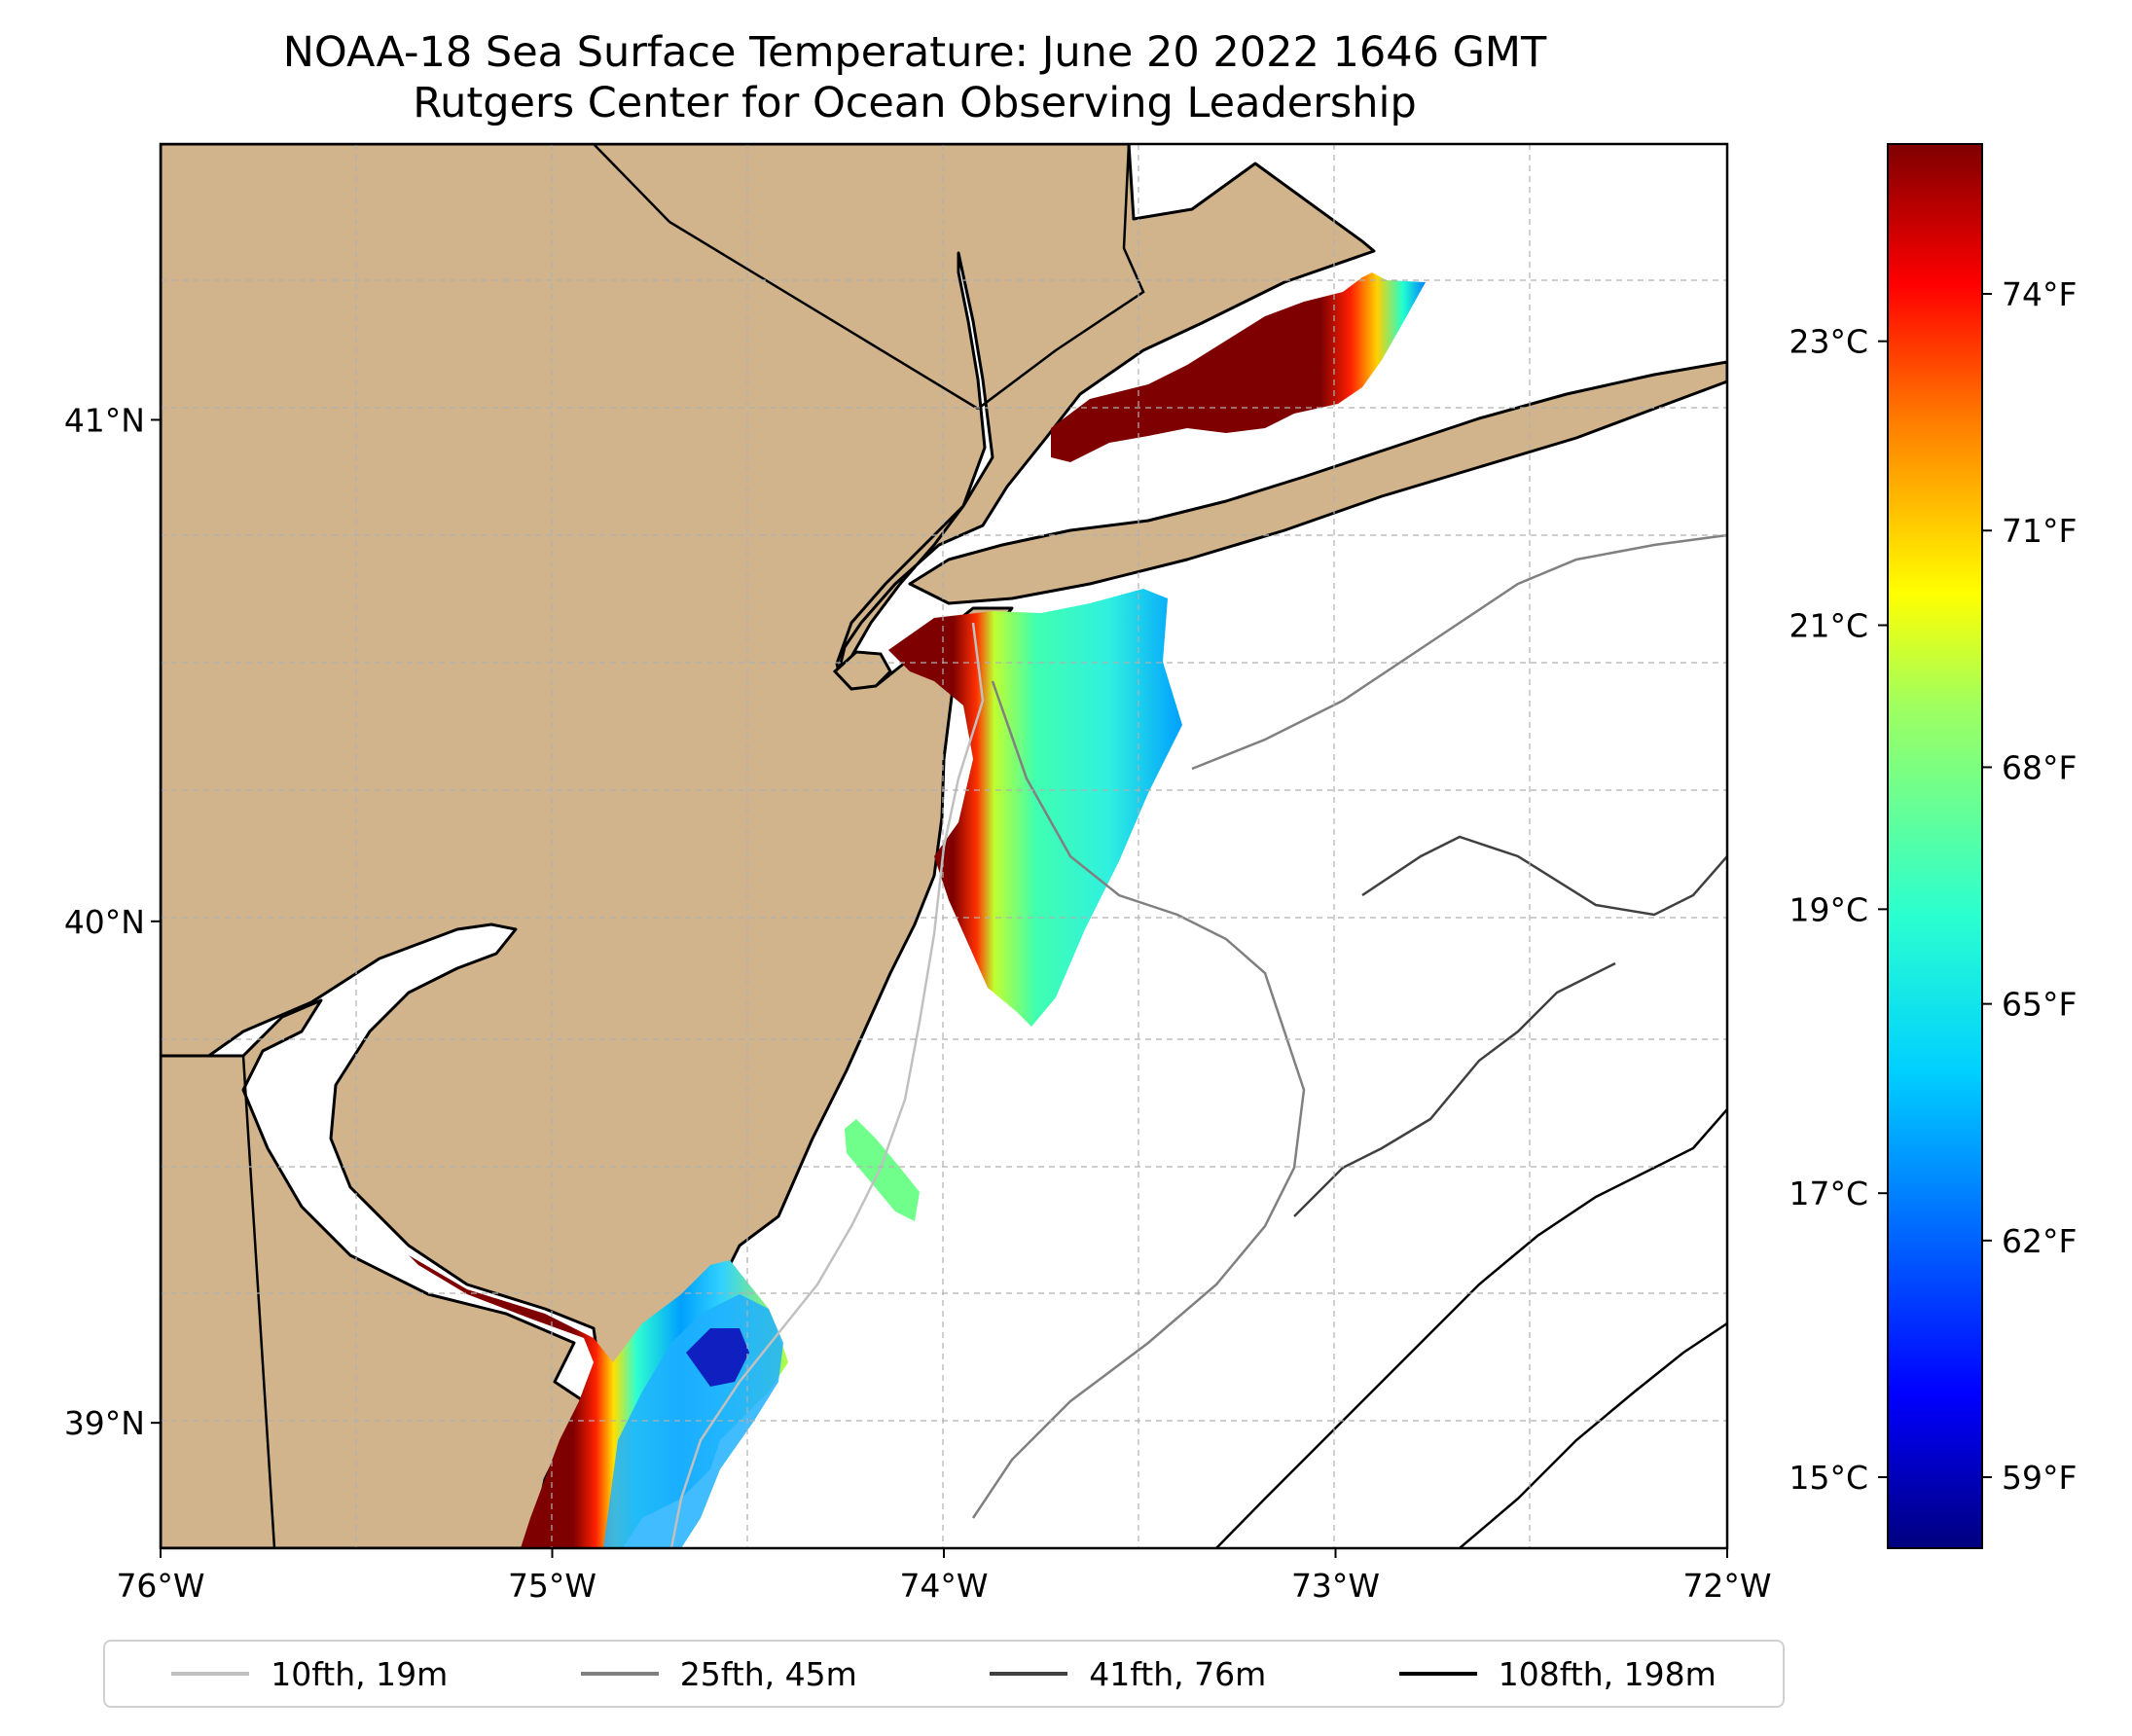 The height and width of the screenshot is (1736, 2132). I want to click on lat-tick-label: 41°N, so click(105, 420).